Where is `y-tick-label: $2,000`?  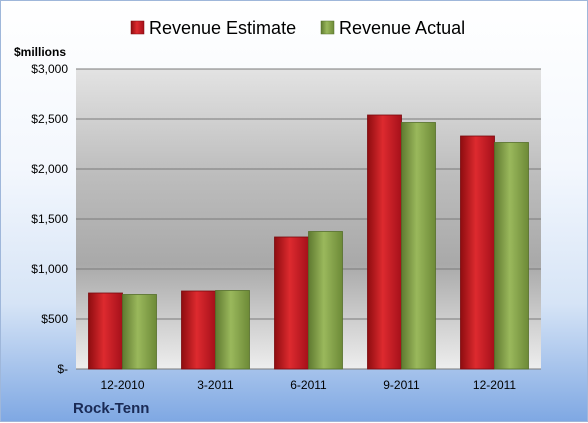 y-tick-label: $2,000 is located at coordinates (49, 169).